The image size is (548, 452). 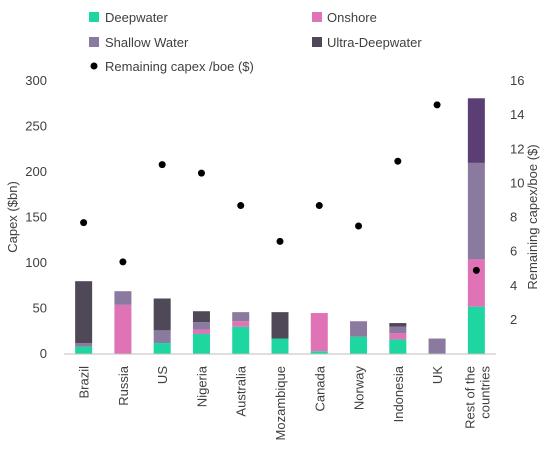 I want to click on y-tick-right: 12, so click(x=517, y=148).